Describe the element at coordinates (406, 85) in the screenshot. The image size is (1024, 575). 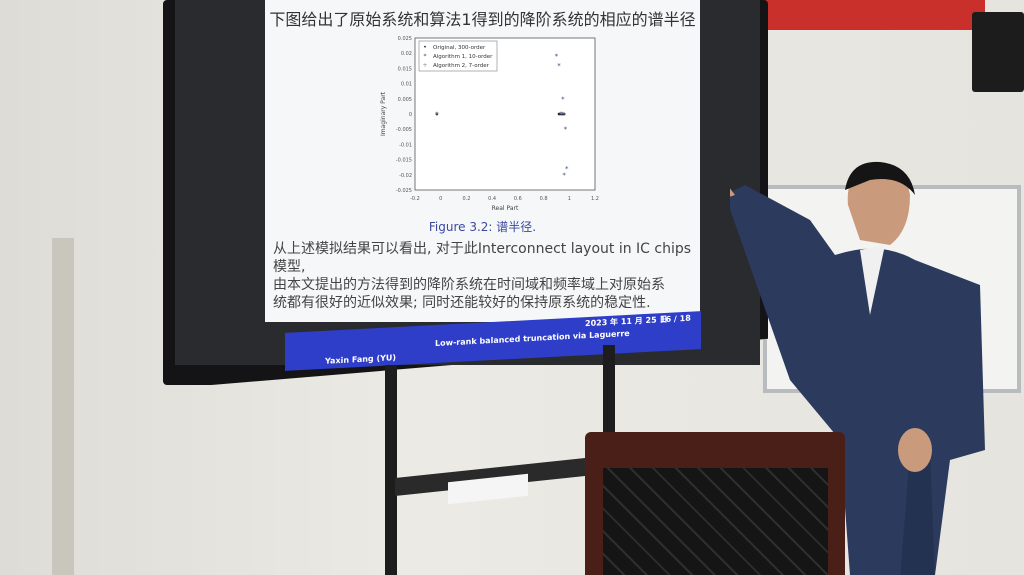
I see `y-tick-label: 0.01` at that location.